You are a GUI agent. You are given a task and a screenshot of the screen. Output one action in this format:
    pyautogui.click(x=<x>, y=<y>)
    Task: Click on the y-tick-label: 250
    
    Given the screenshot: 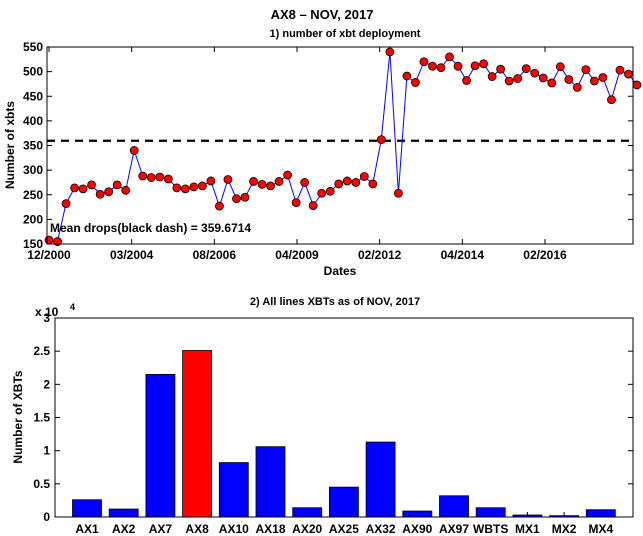 What is the action you would take?
    pyautogui.click(x=33, y=195)
    